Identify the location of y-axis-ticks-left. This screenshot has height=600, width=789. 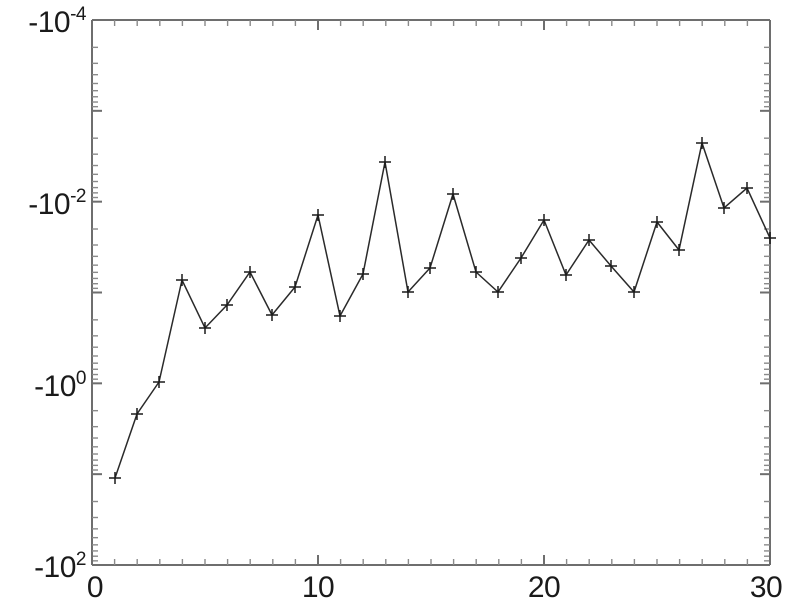
(97, 292).